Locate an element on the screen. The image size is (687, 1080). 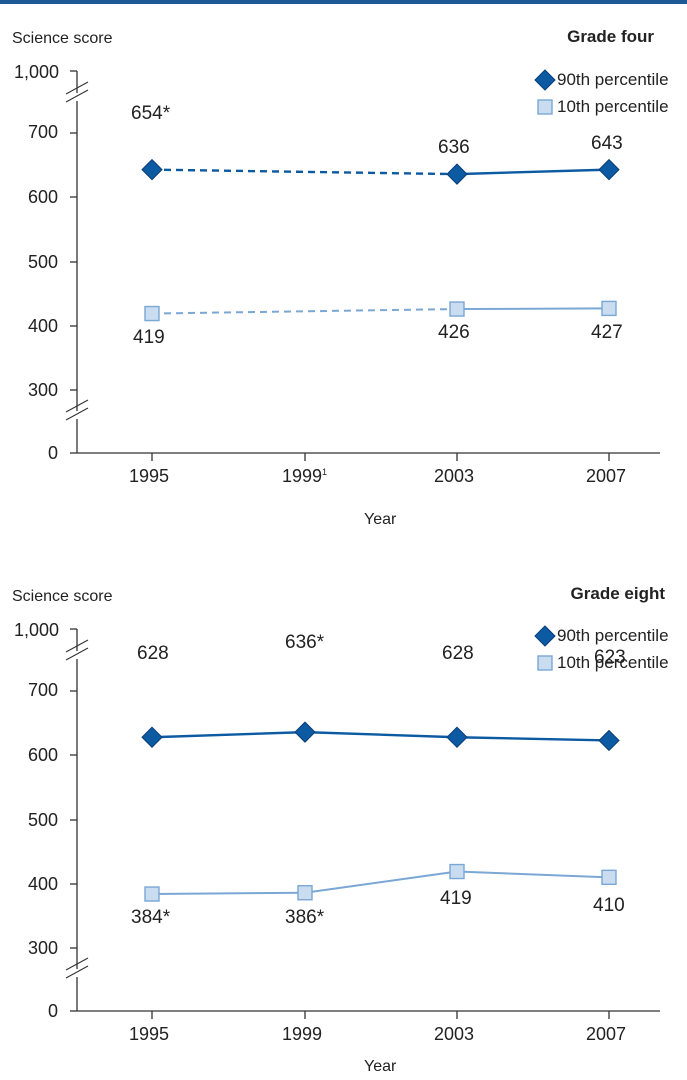
data-label: 636 is located at coordinates (454, 147).